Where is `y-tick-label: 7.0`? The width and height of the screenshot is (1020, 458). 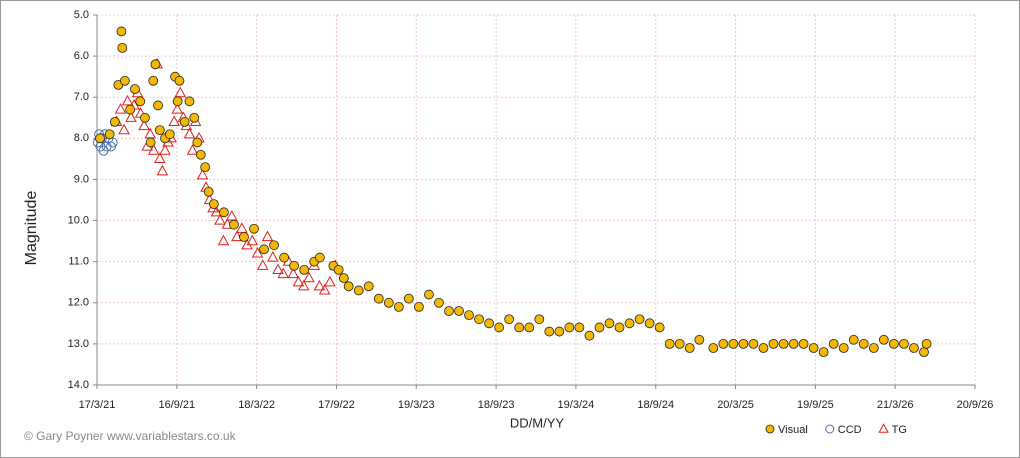
y-tick-label: 7.0 is located at coordinates (81, 97).